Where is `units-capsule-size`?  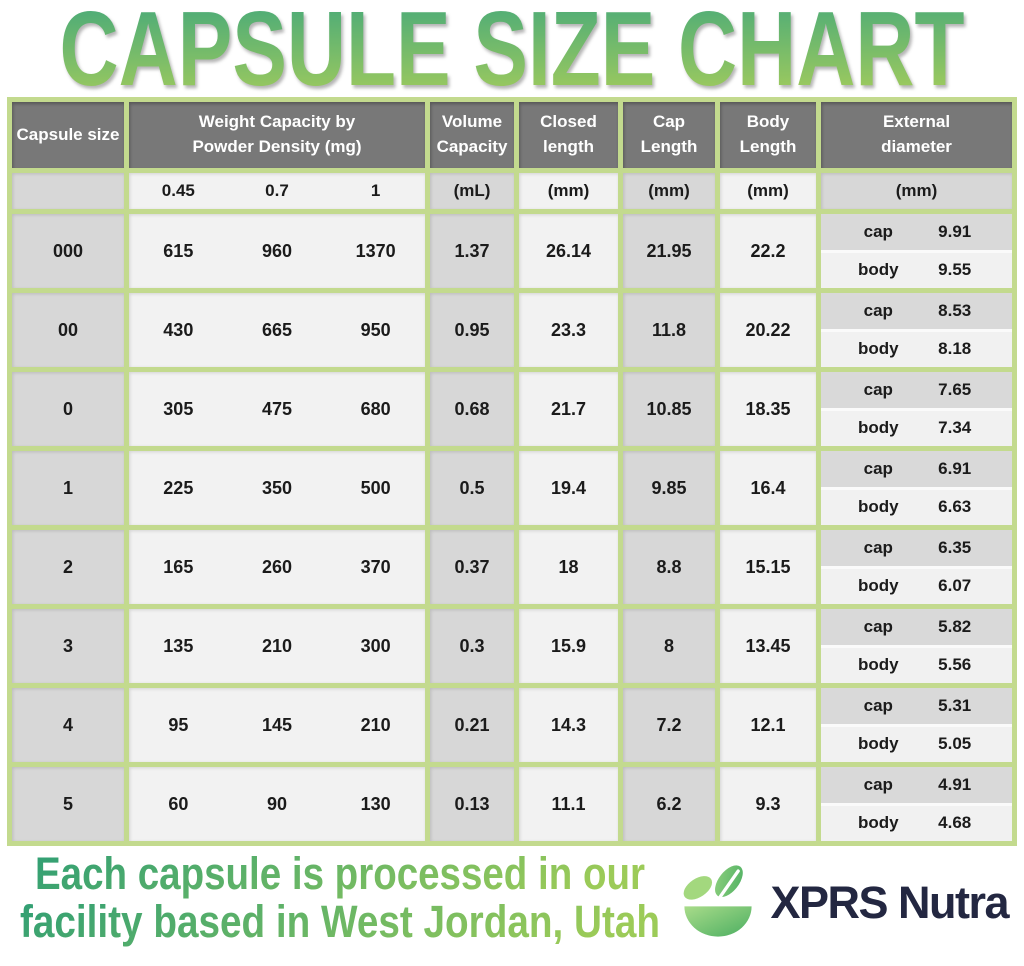 units-capsule-size is located at coordinates (68, 191).